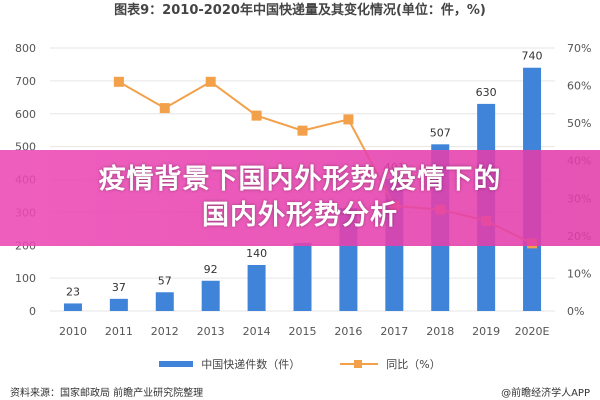  I want to click on y-left-tick-label: 800, so click(25, 48).